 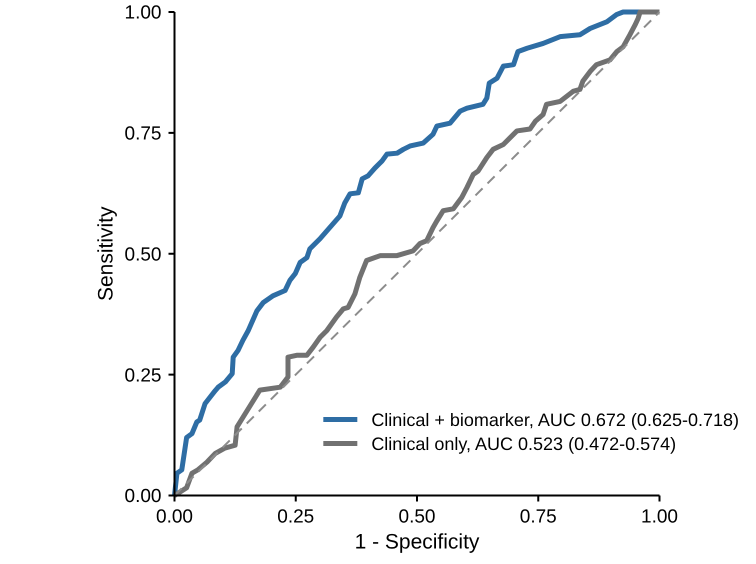 What do you see at coordinates (143, 134) in the screenshot?
I see `y-tick-label: 0.75` at bounding box center [143, 134].